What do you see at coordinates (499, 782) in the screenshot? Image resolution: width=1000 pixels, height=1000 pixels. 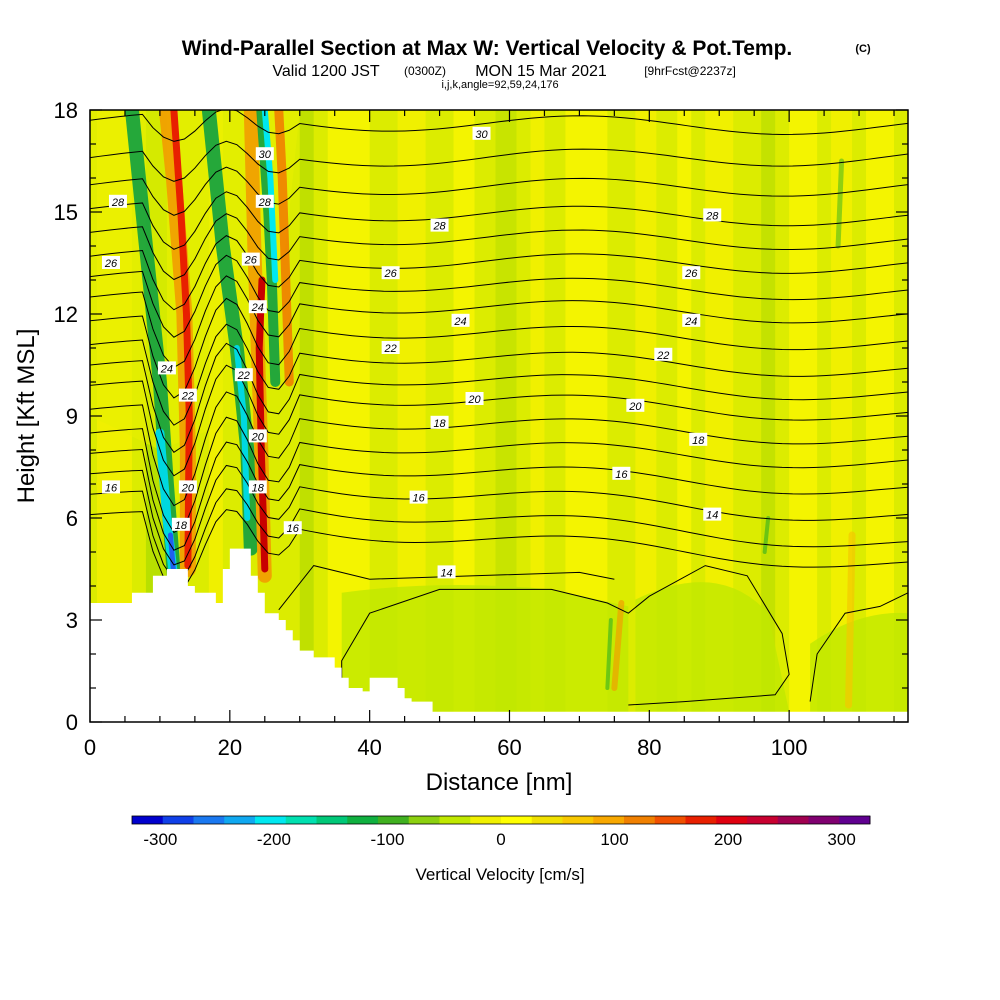 I see `x-axis-title: Distance [nm]` at bounding box center [499, 782].